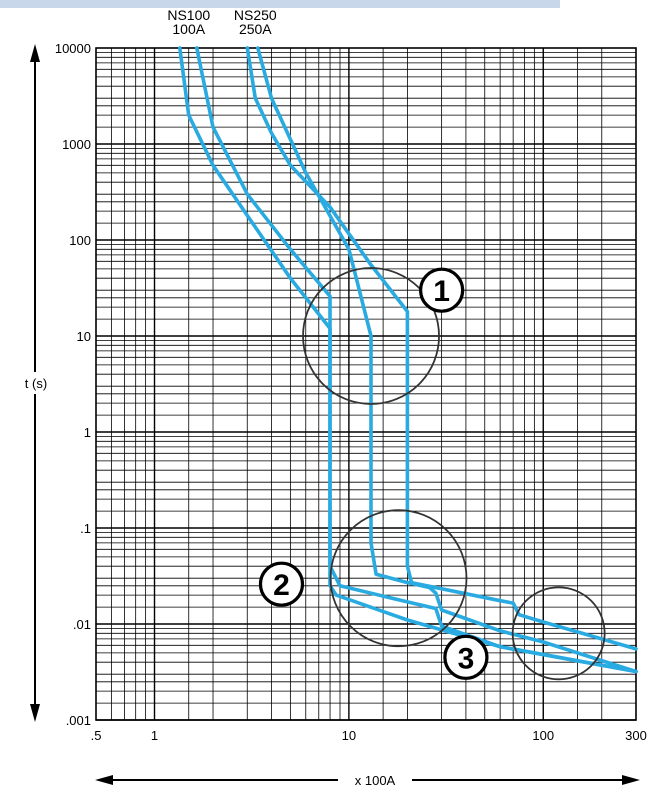  Describe the element at coordinates (85, 528) in the screenshot. I see `y-tick-label: .1` at that location.